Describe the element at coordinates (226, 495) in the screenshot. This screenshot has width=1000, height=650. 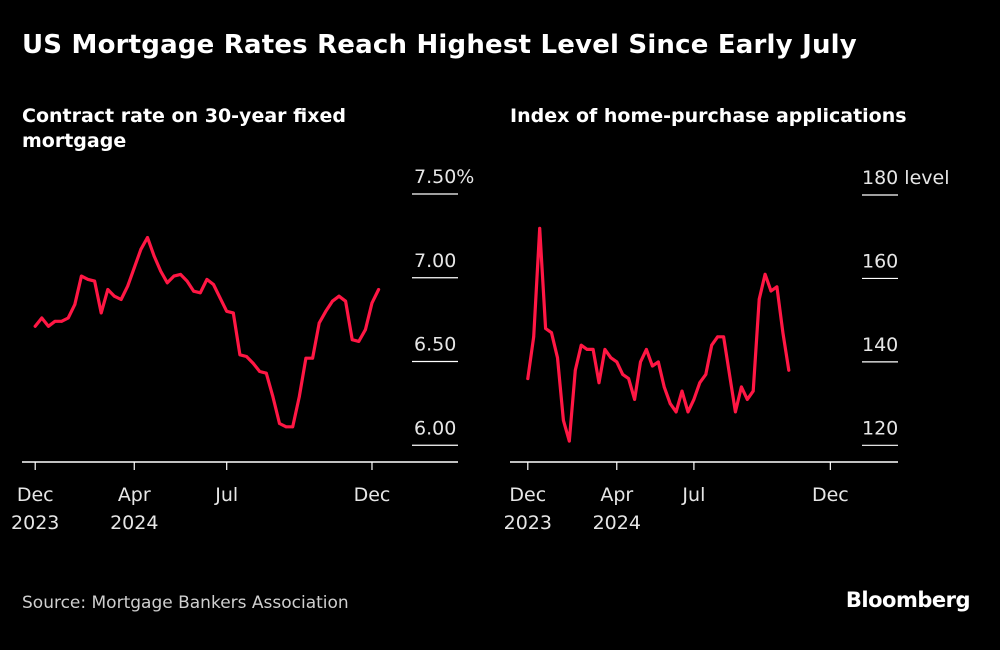
I see `x-tick-label: Jul` at that location.